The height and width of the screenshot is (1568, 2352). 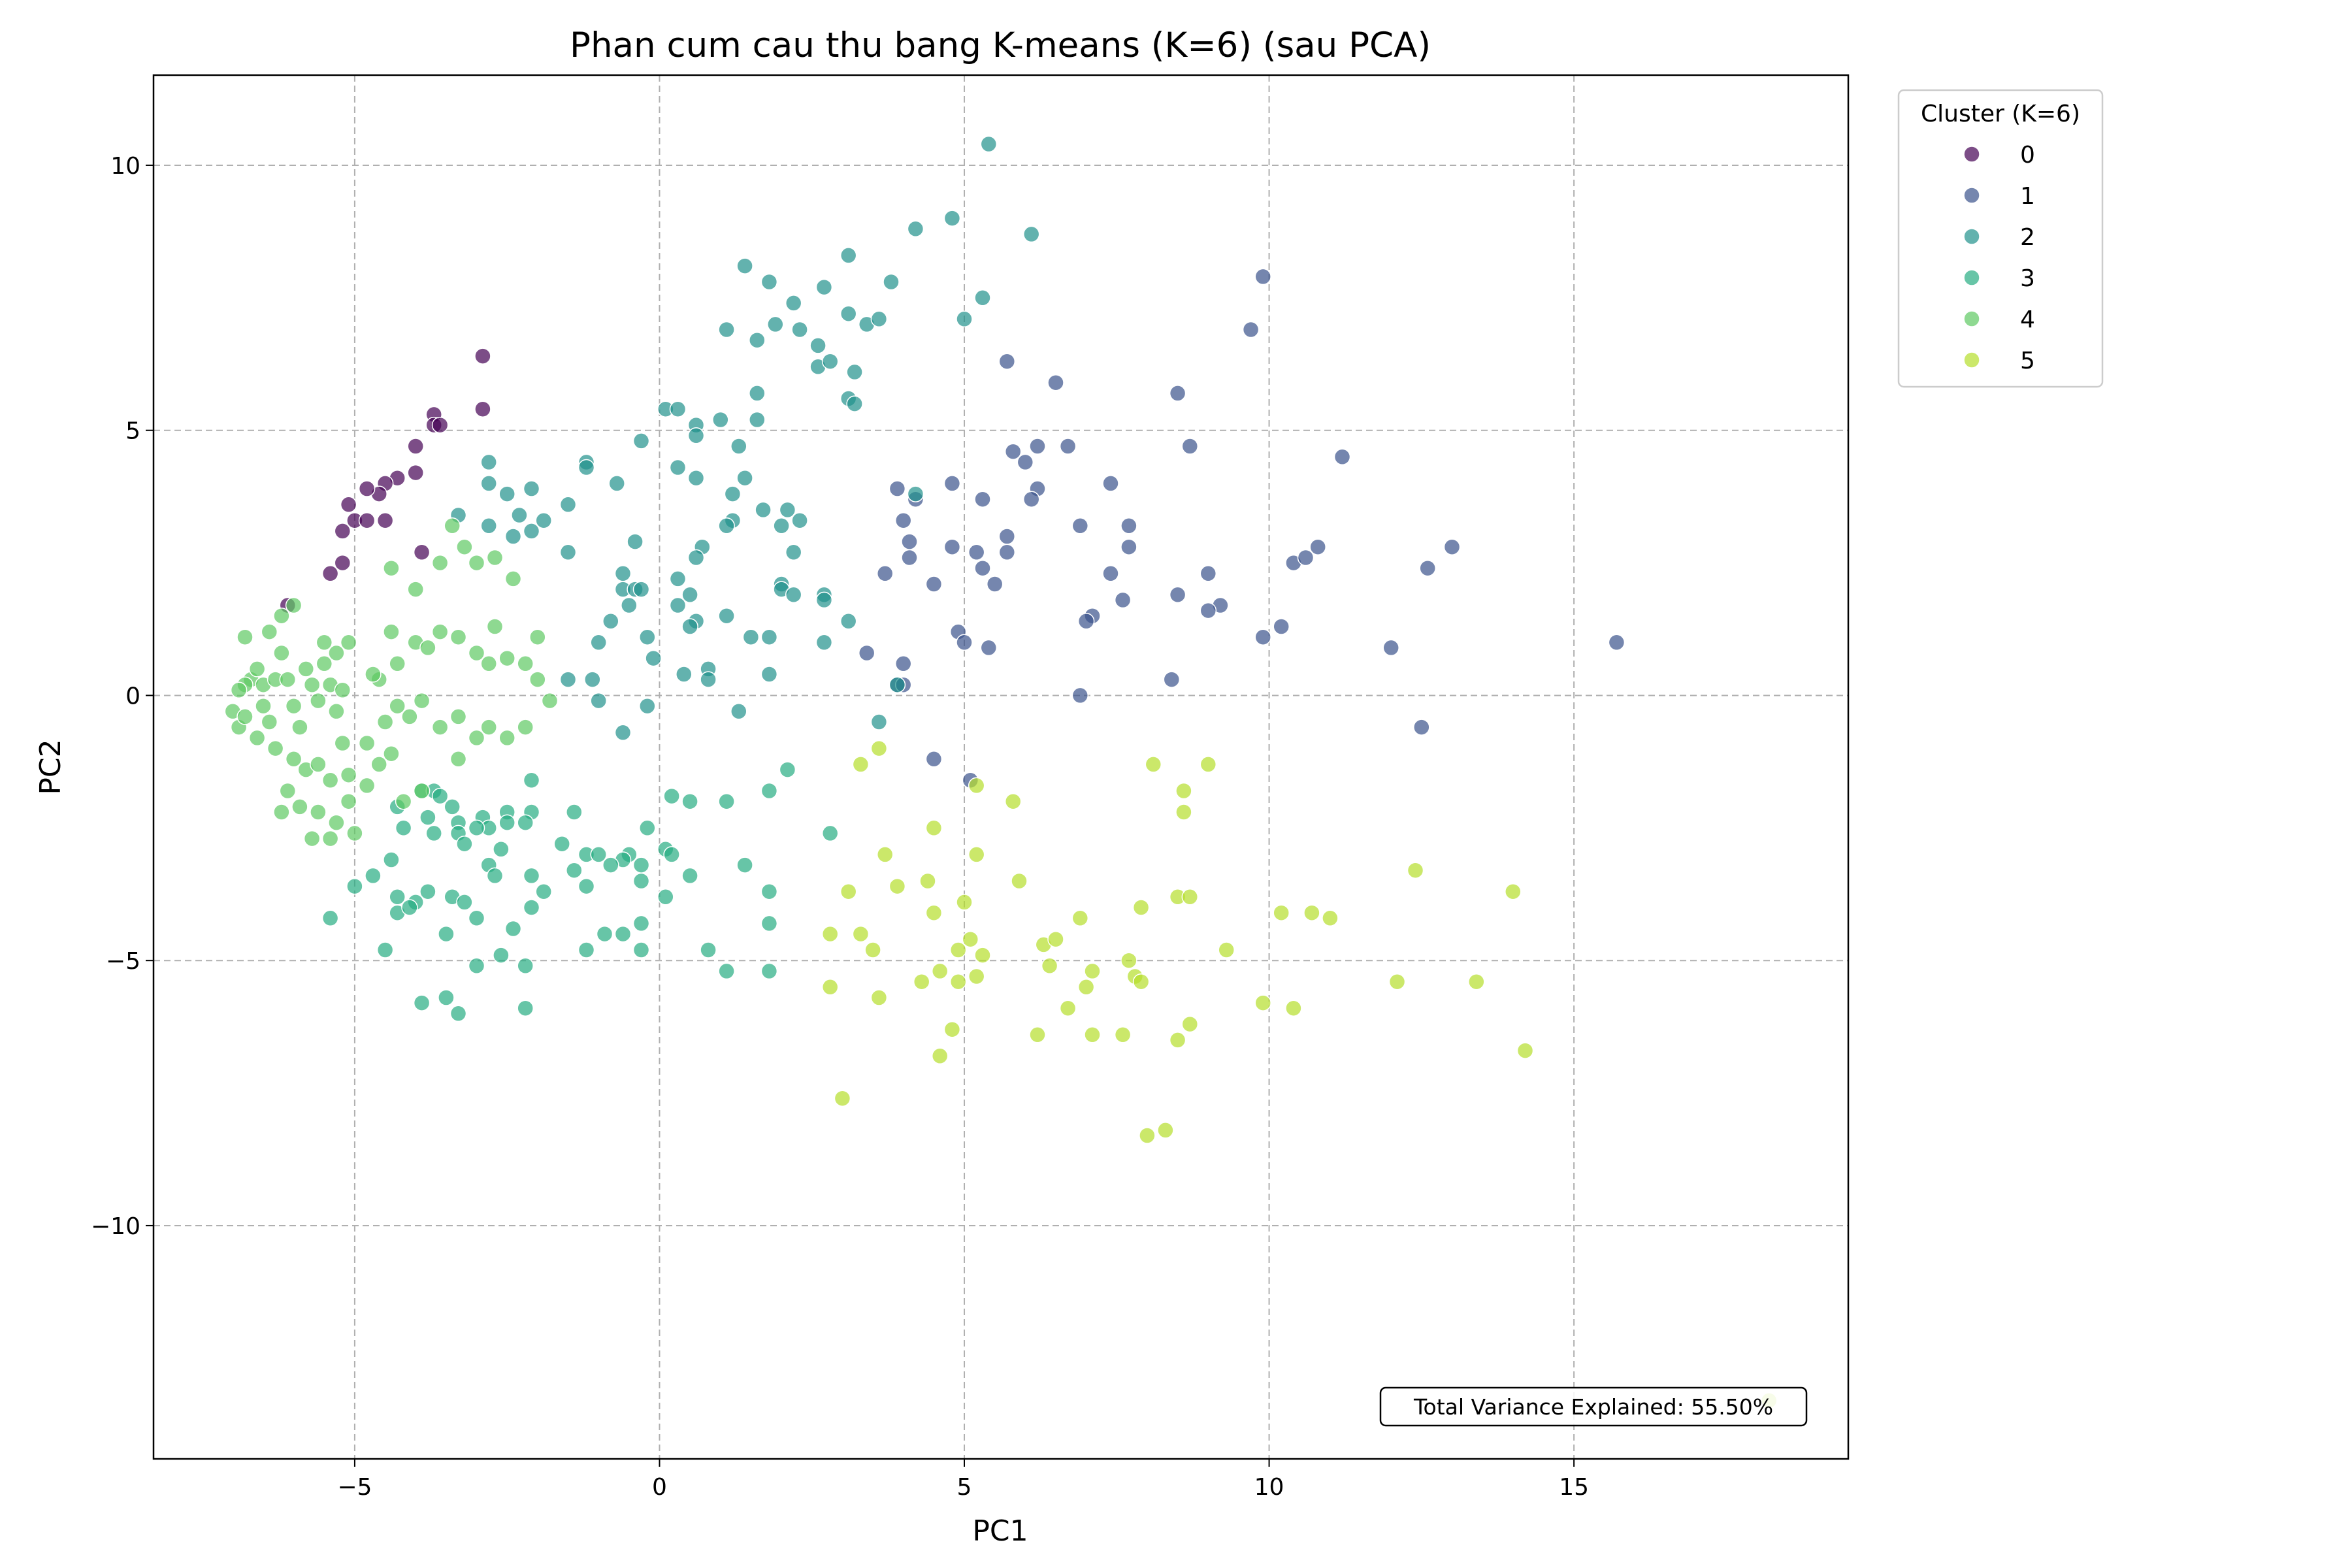 What do you see at coordinates (132, 696) in the screenshot?
I see `y-tick-label: 0` at bounding box center [132, 696].